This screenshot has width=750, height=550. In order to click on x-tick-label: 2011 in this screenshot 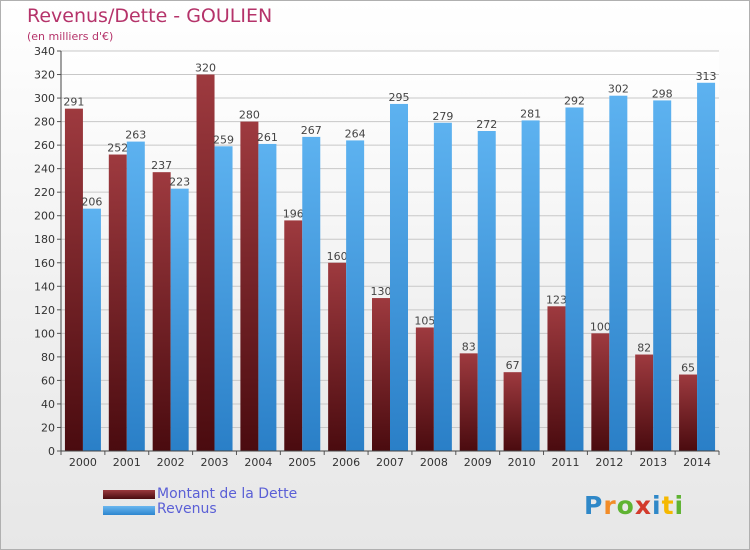, I will do `click(565, 462)`.